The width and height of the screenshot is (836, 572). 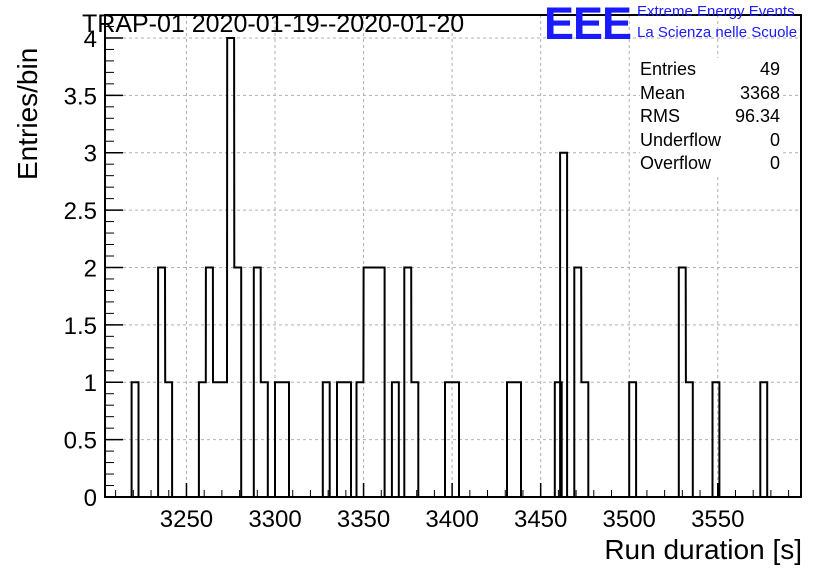 What do you see at coordinates (757, 116) in the screenshot?
I see `stats-value: 96.34` at bounding box center [757, 116].